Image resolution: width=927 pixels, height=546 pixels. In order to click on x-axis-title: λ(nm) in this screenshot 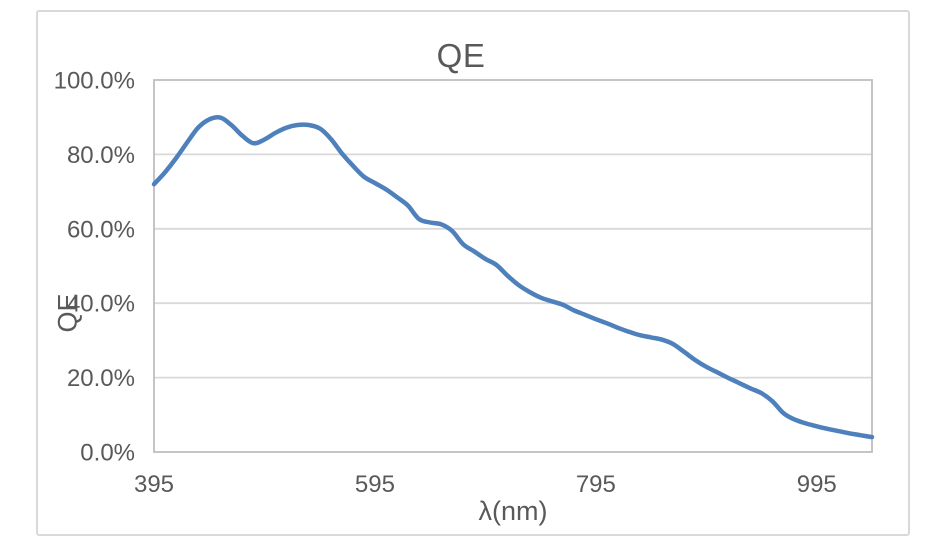, I will do `click(513, 511)`.